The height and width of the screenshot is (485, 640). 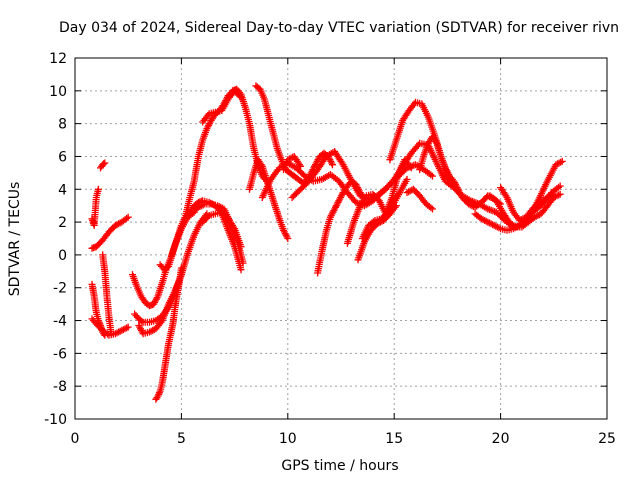 What do you see at coordinates (75, 439) in the screenshot?
I see `x-tick-label: 0` at bounding box center [75, 439].